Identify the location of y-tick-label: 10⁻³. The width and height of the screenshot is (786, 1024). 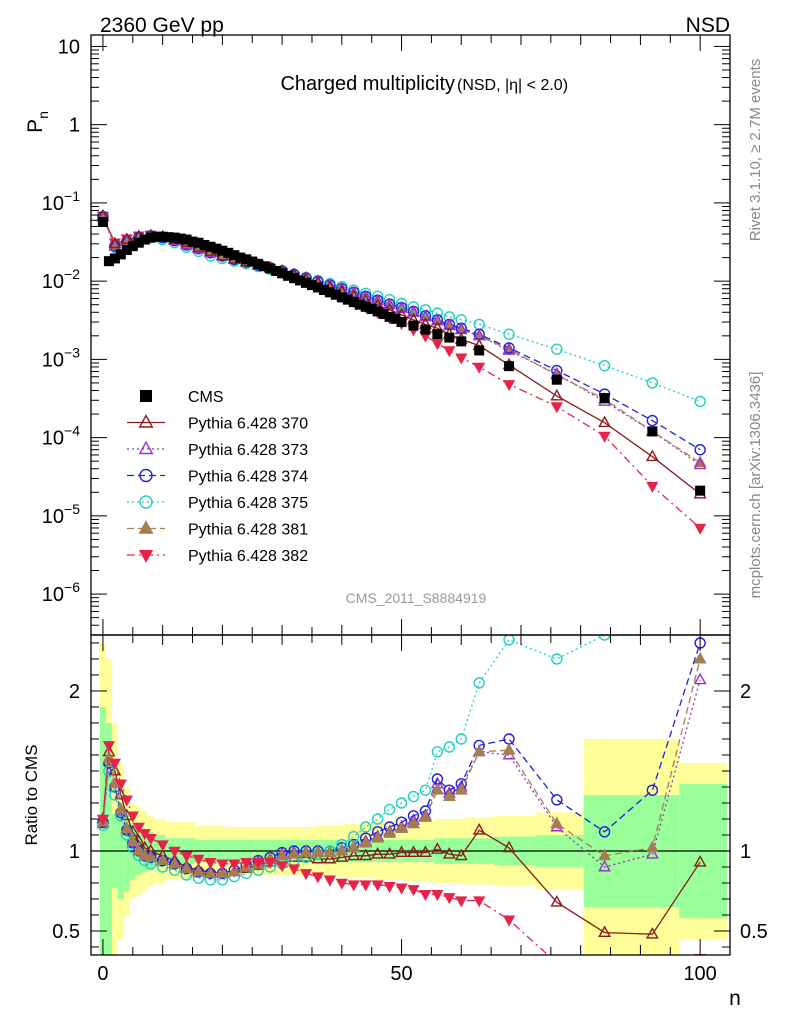
(61, 357).